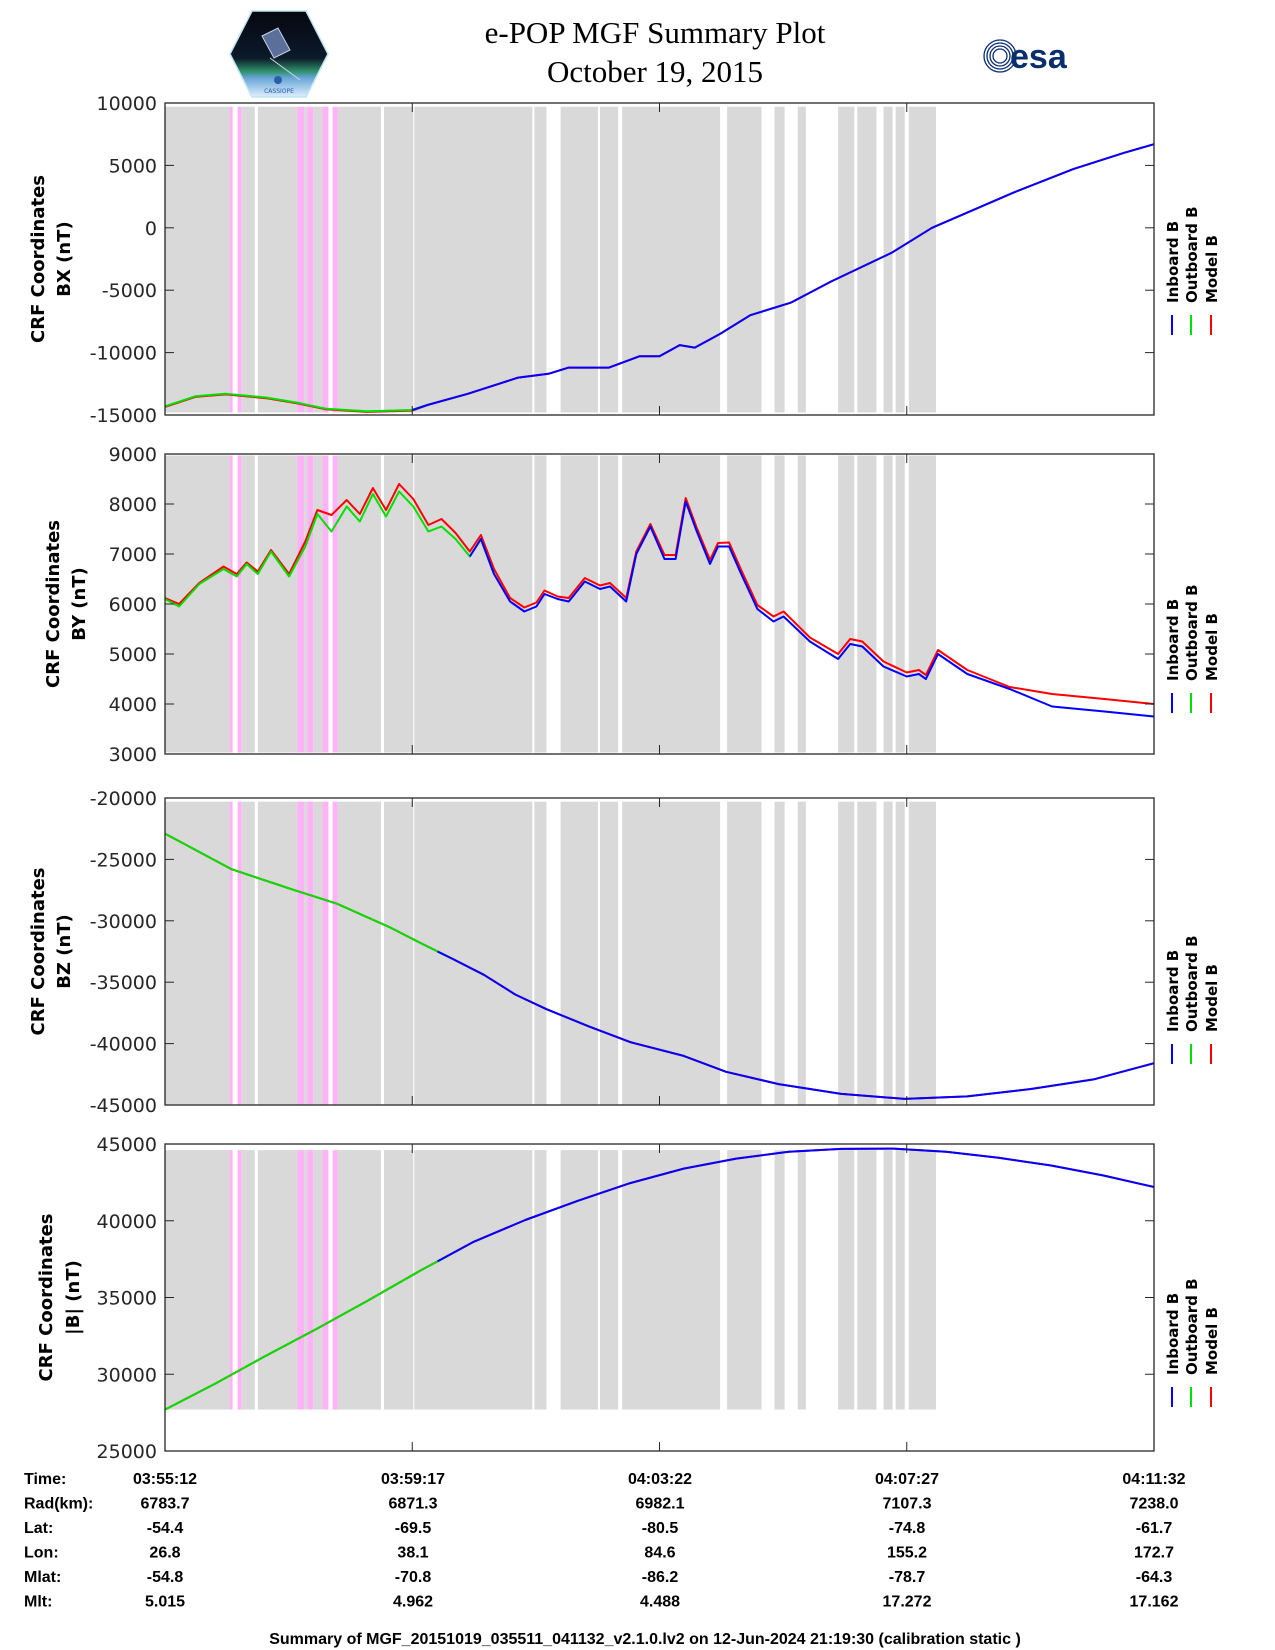 The height and width of the screenshot is (1650, 1275). What do you see at coordinates (165, 1504) in the screenshot?
I see `ephemeris-value: 6783.7` at bounding box center [165, 1504].